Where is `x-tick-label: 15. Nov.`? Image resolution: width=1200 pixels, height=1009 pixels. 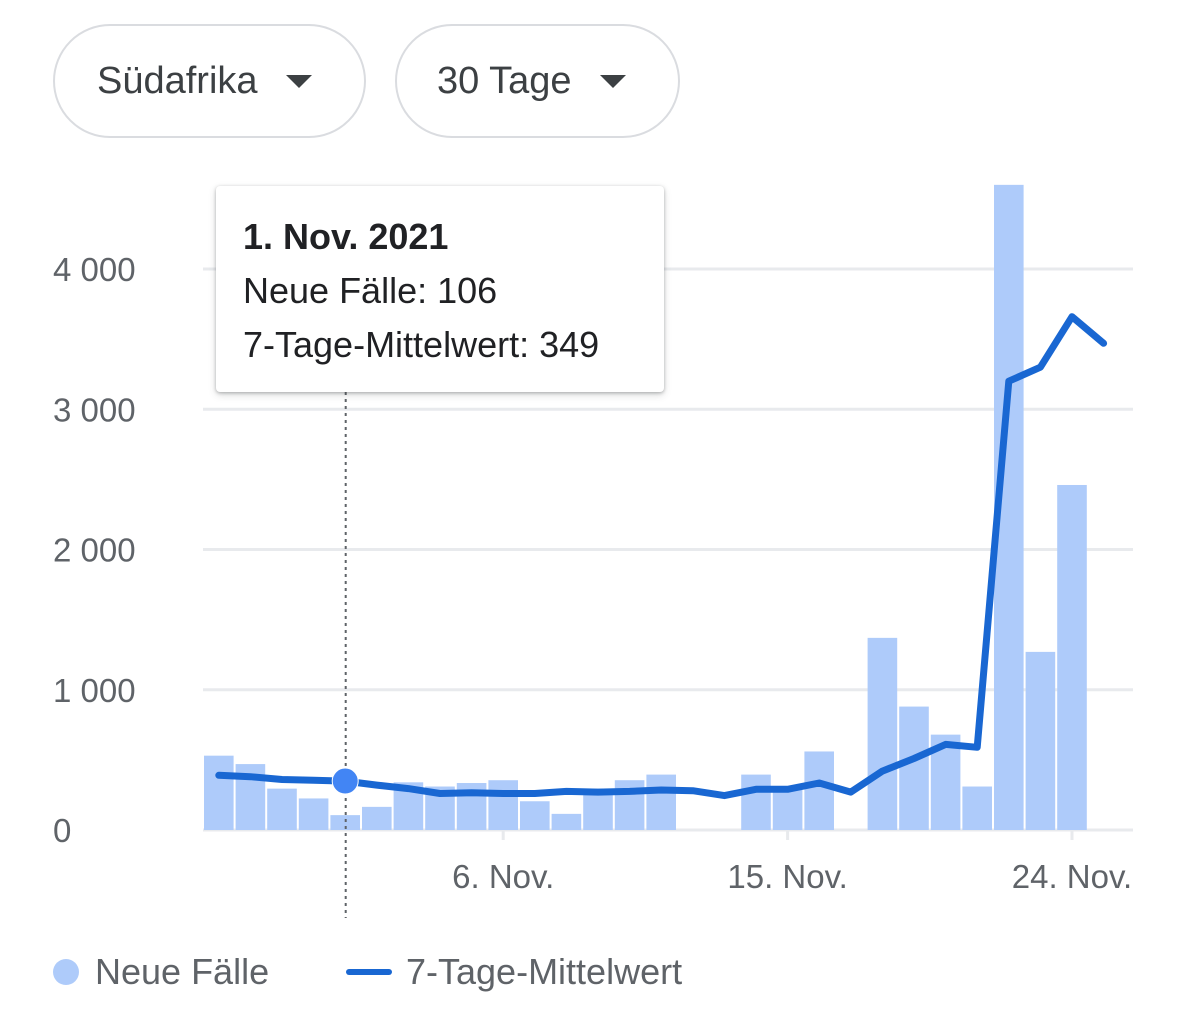 x-tick-label: 15. Nov. is located at coordinates (787, 876).